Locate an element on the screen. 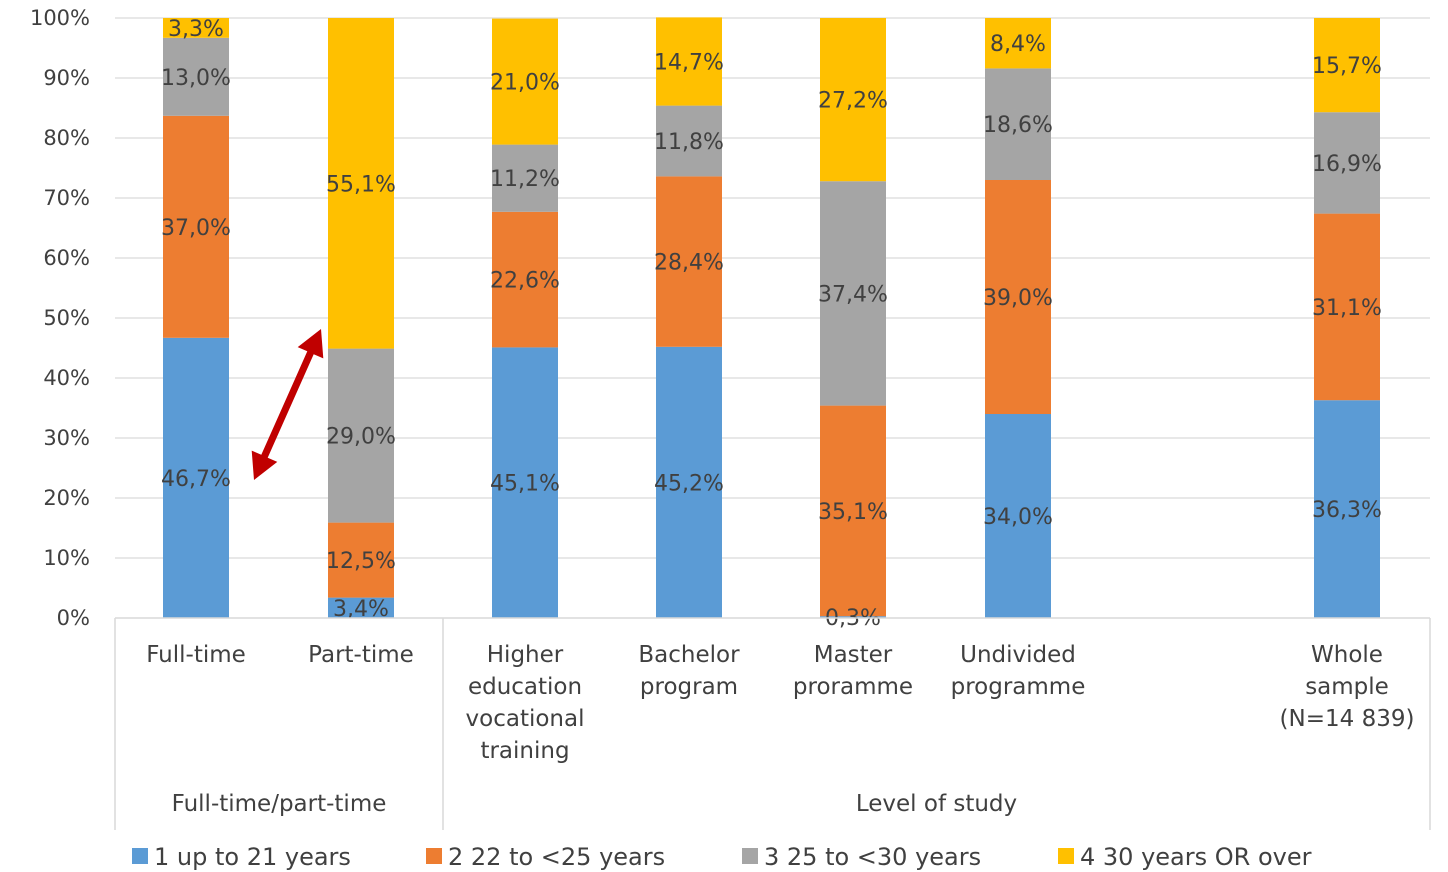 This screenshot has width=1448, height=872. data-label: 18,6% is located at coordinates (1018, 125).